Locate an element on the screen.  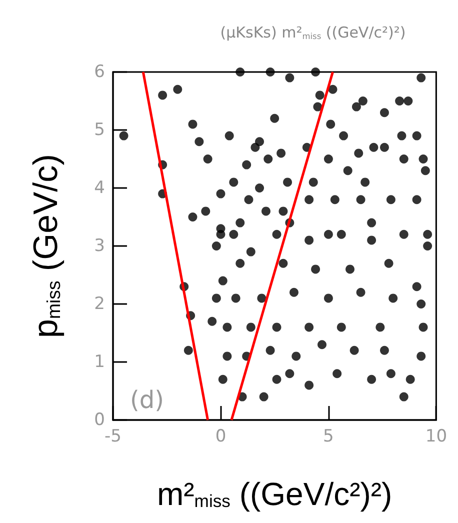
x-tick-label: 5 is located at coordinates (328, 436).